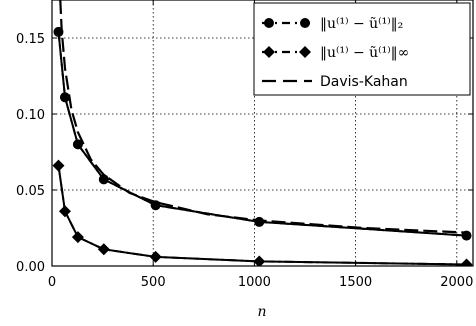  What do you see at coordinates (30, 115) in the screenshot?
I see `y-tick-label: 0.10` at bounding box center [30, 115].